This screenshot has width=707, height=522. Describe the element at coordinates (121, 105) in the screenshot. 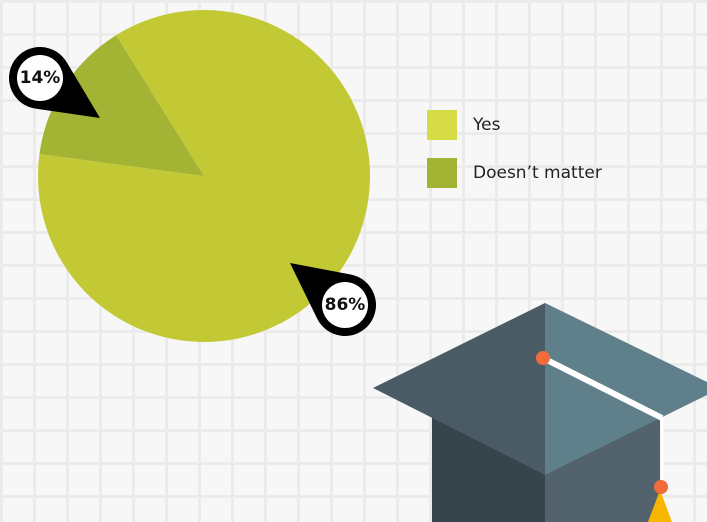

I see `pie-slice` at that location.